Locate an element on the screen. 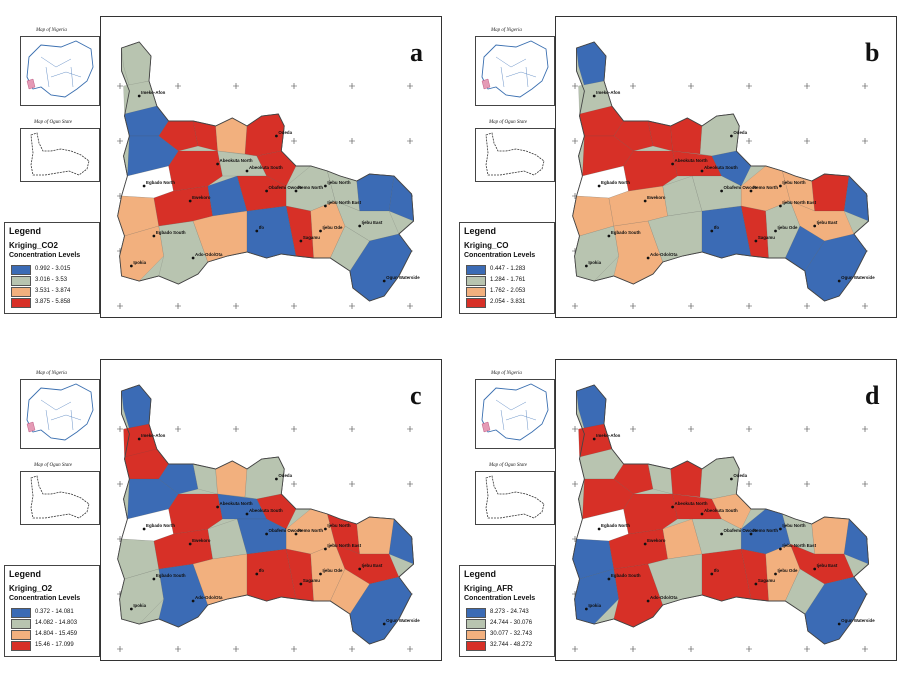 The width and height of the screenshot is (910, 686). legend-range-label: 15.46 - 17.099 is located at coordinates (54, 645).